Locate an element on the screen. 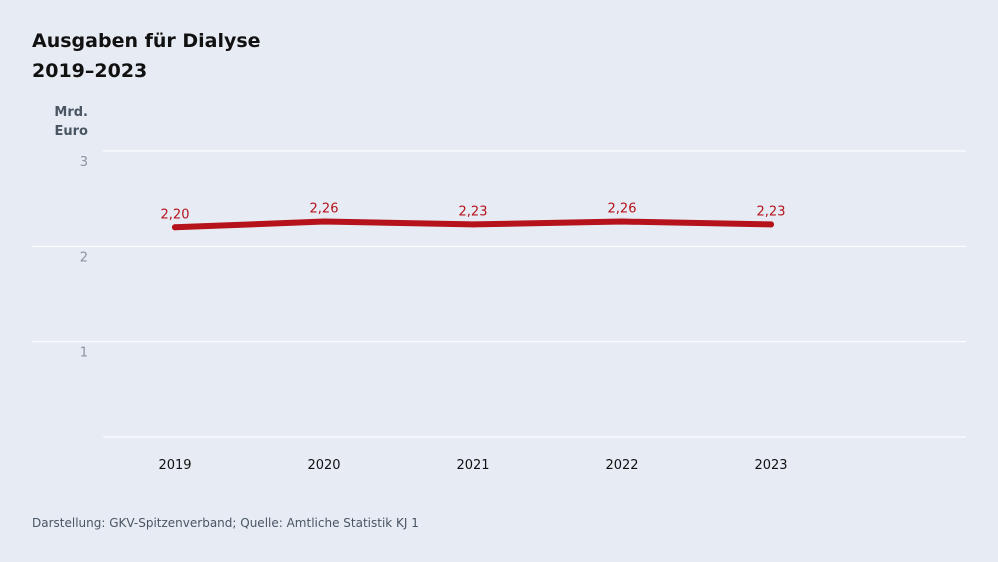 Image resolution: width=998 pixels, height=562 pixels. data-point-2019 is located at coordinates (175, 227).